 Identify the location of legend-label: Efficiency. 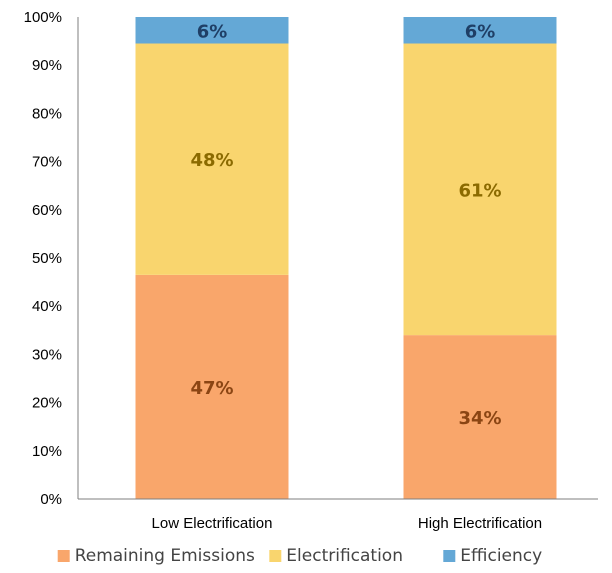
(501, 556).